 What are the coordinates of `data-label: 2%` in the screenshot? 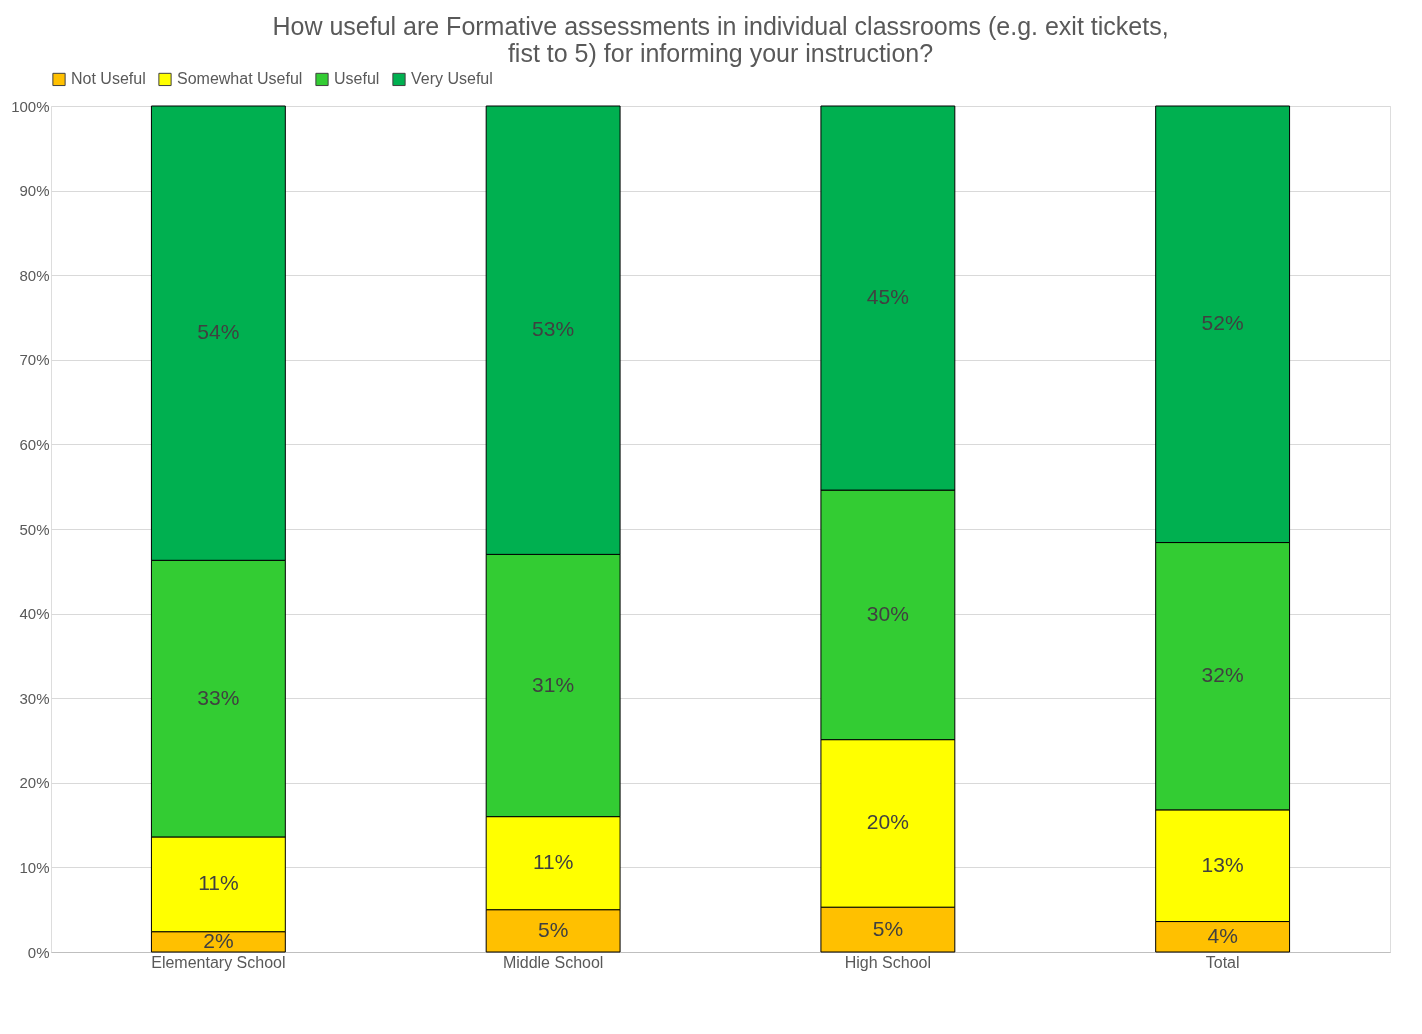 It's located at (218, 940).